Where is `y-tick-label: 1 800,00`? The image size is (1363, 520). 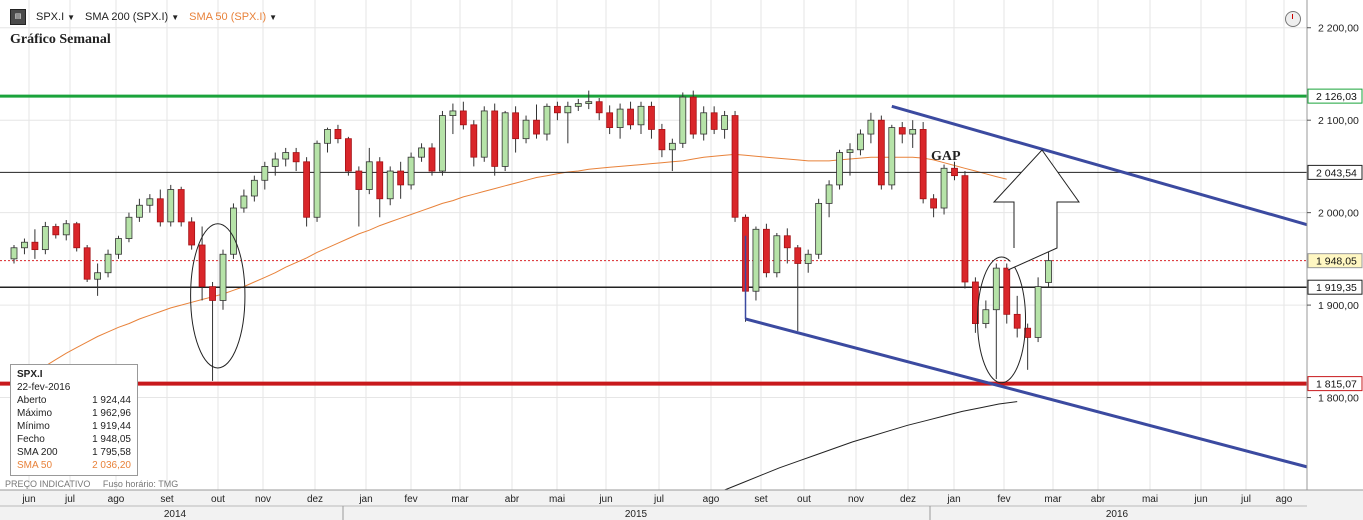 y-tick-label: 1 800,00 is located at coordinates (1338, 399).